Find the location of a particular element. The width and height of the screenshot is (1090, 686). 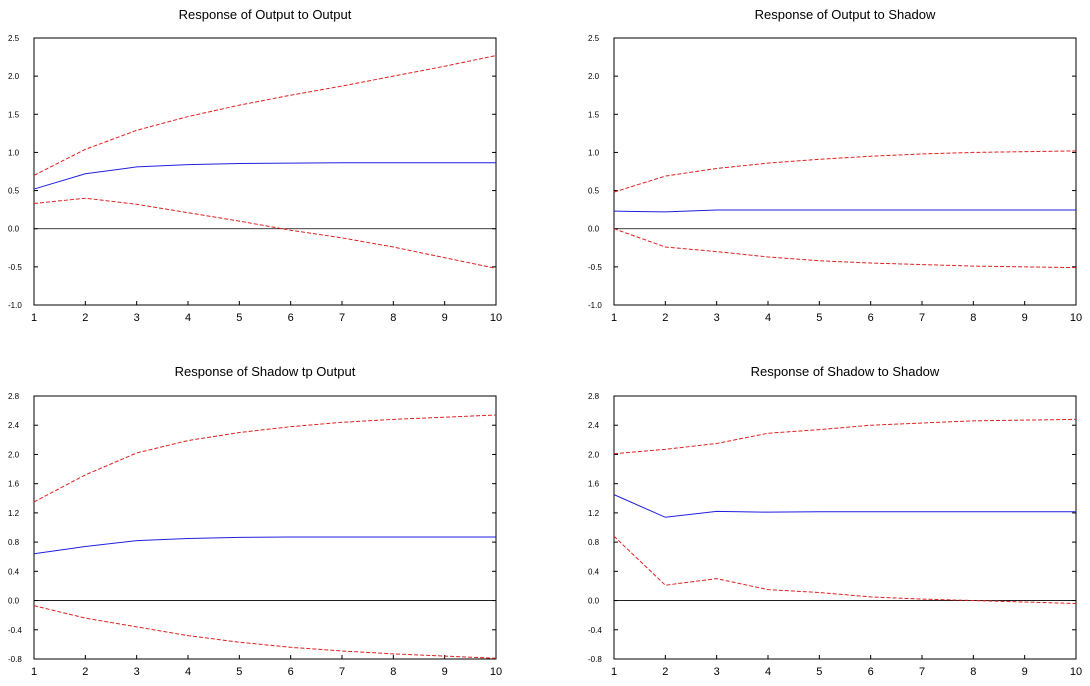

chart-title: Response of Shadow to Shadow is located at coordinates (845, 371).